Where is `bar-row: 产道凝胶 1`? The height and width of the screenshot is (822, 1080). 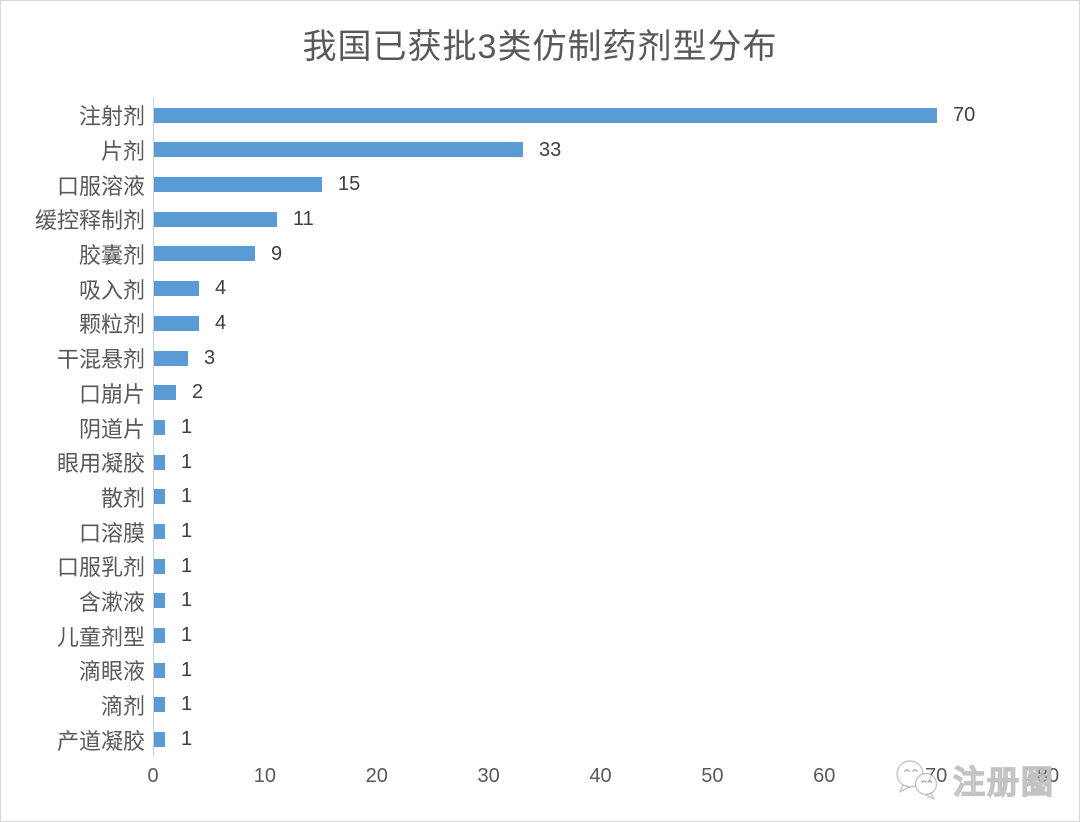
bar-row: 产道凝胶 1 is located at coordinates (540, 739).